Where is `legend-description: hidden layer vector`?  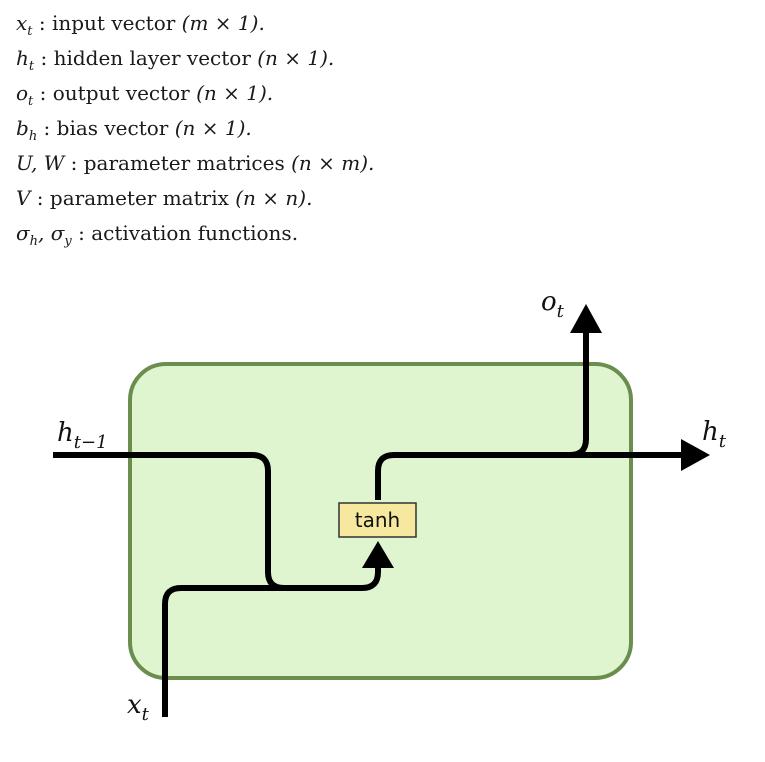
legend-description: hidden layer vector is located at coordinates (152, 58).